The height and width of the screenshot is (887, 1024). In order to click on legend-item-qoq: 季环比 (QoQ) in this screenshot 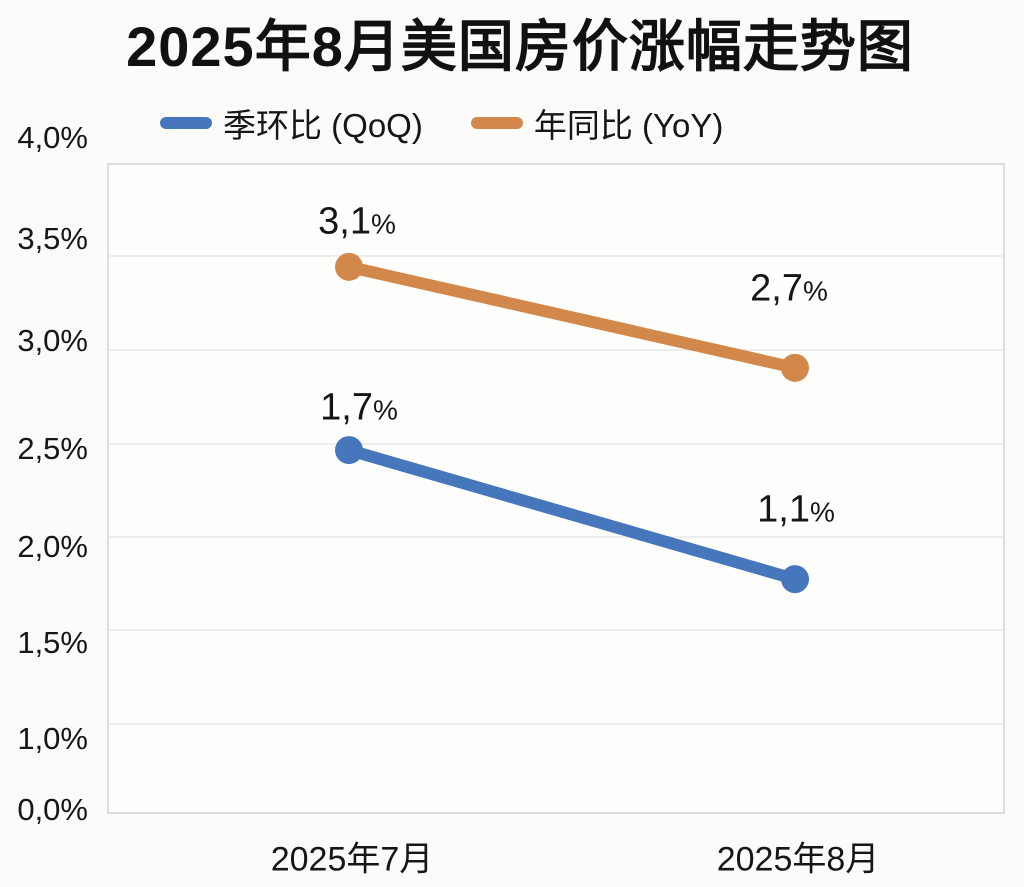, I will do `click(291, 123)`.